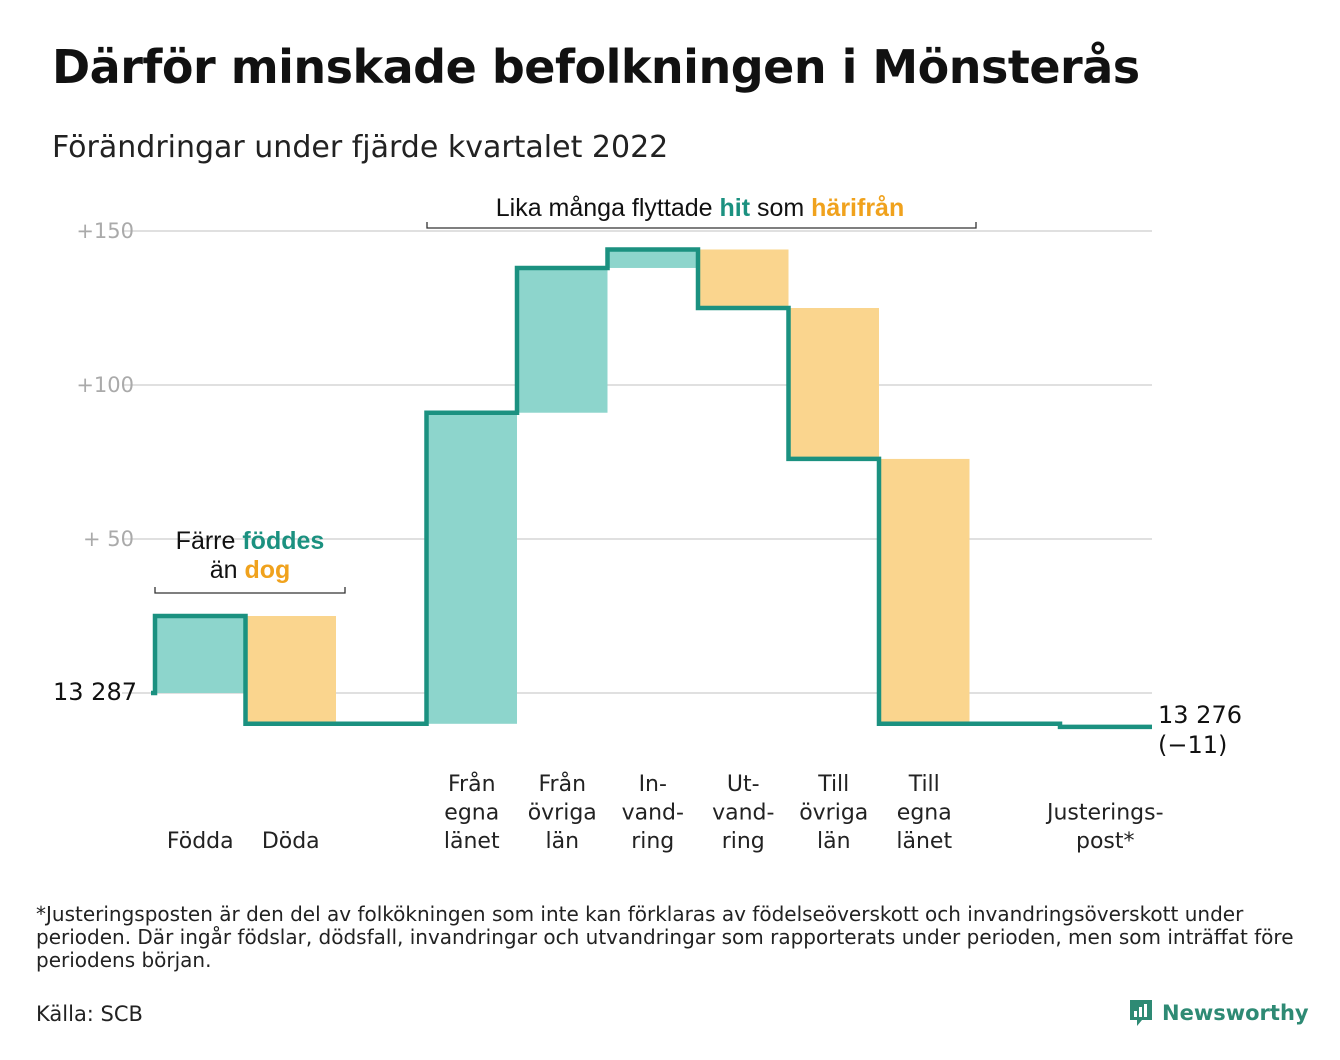 Image resolution: width=1340 pixels, height=1060 pixels. What do you see at coordinates (95, 692) in the screenshot?
I see `start-label: 13 287` at bounding box center [95, 692].